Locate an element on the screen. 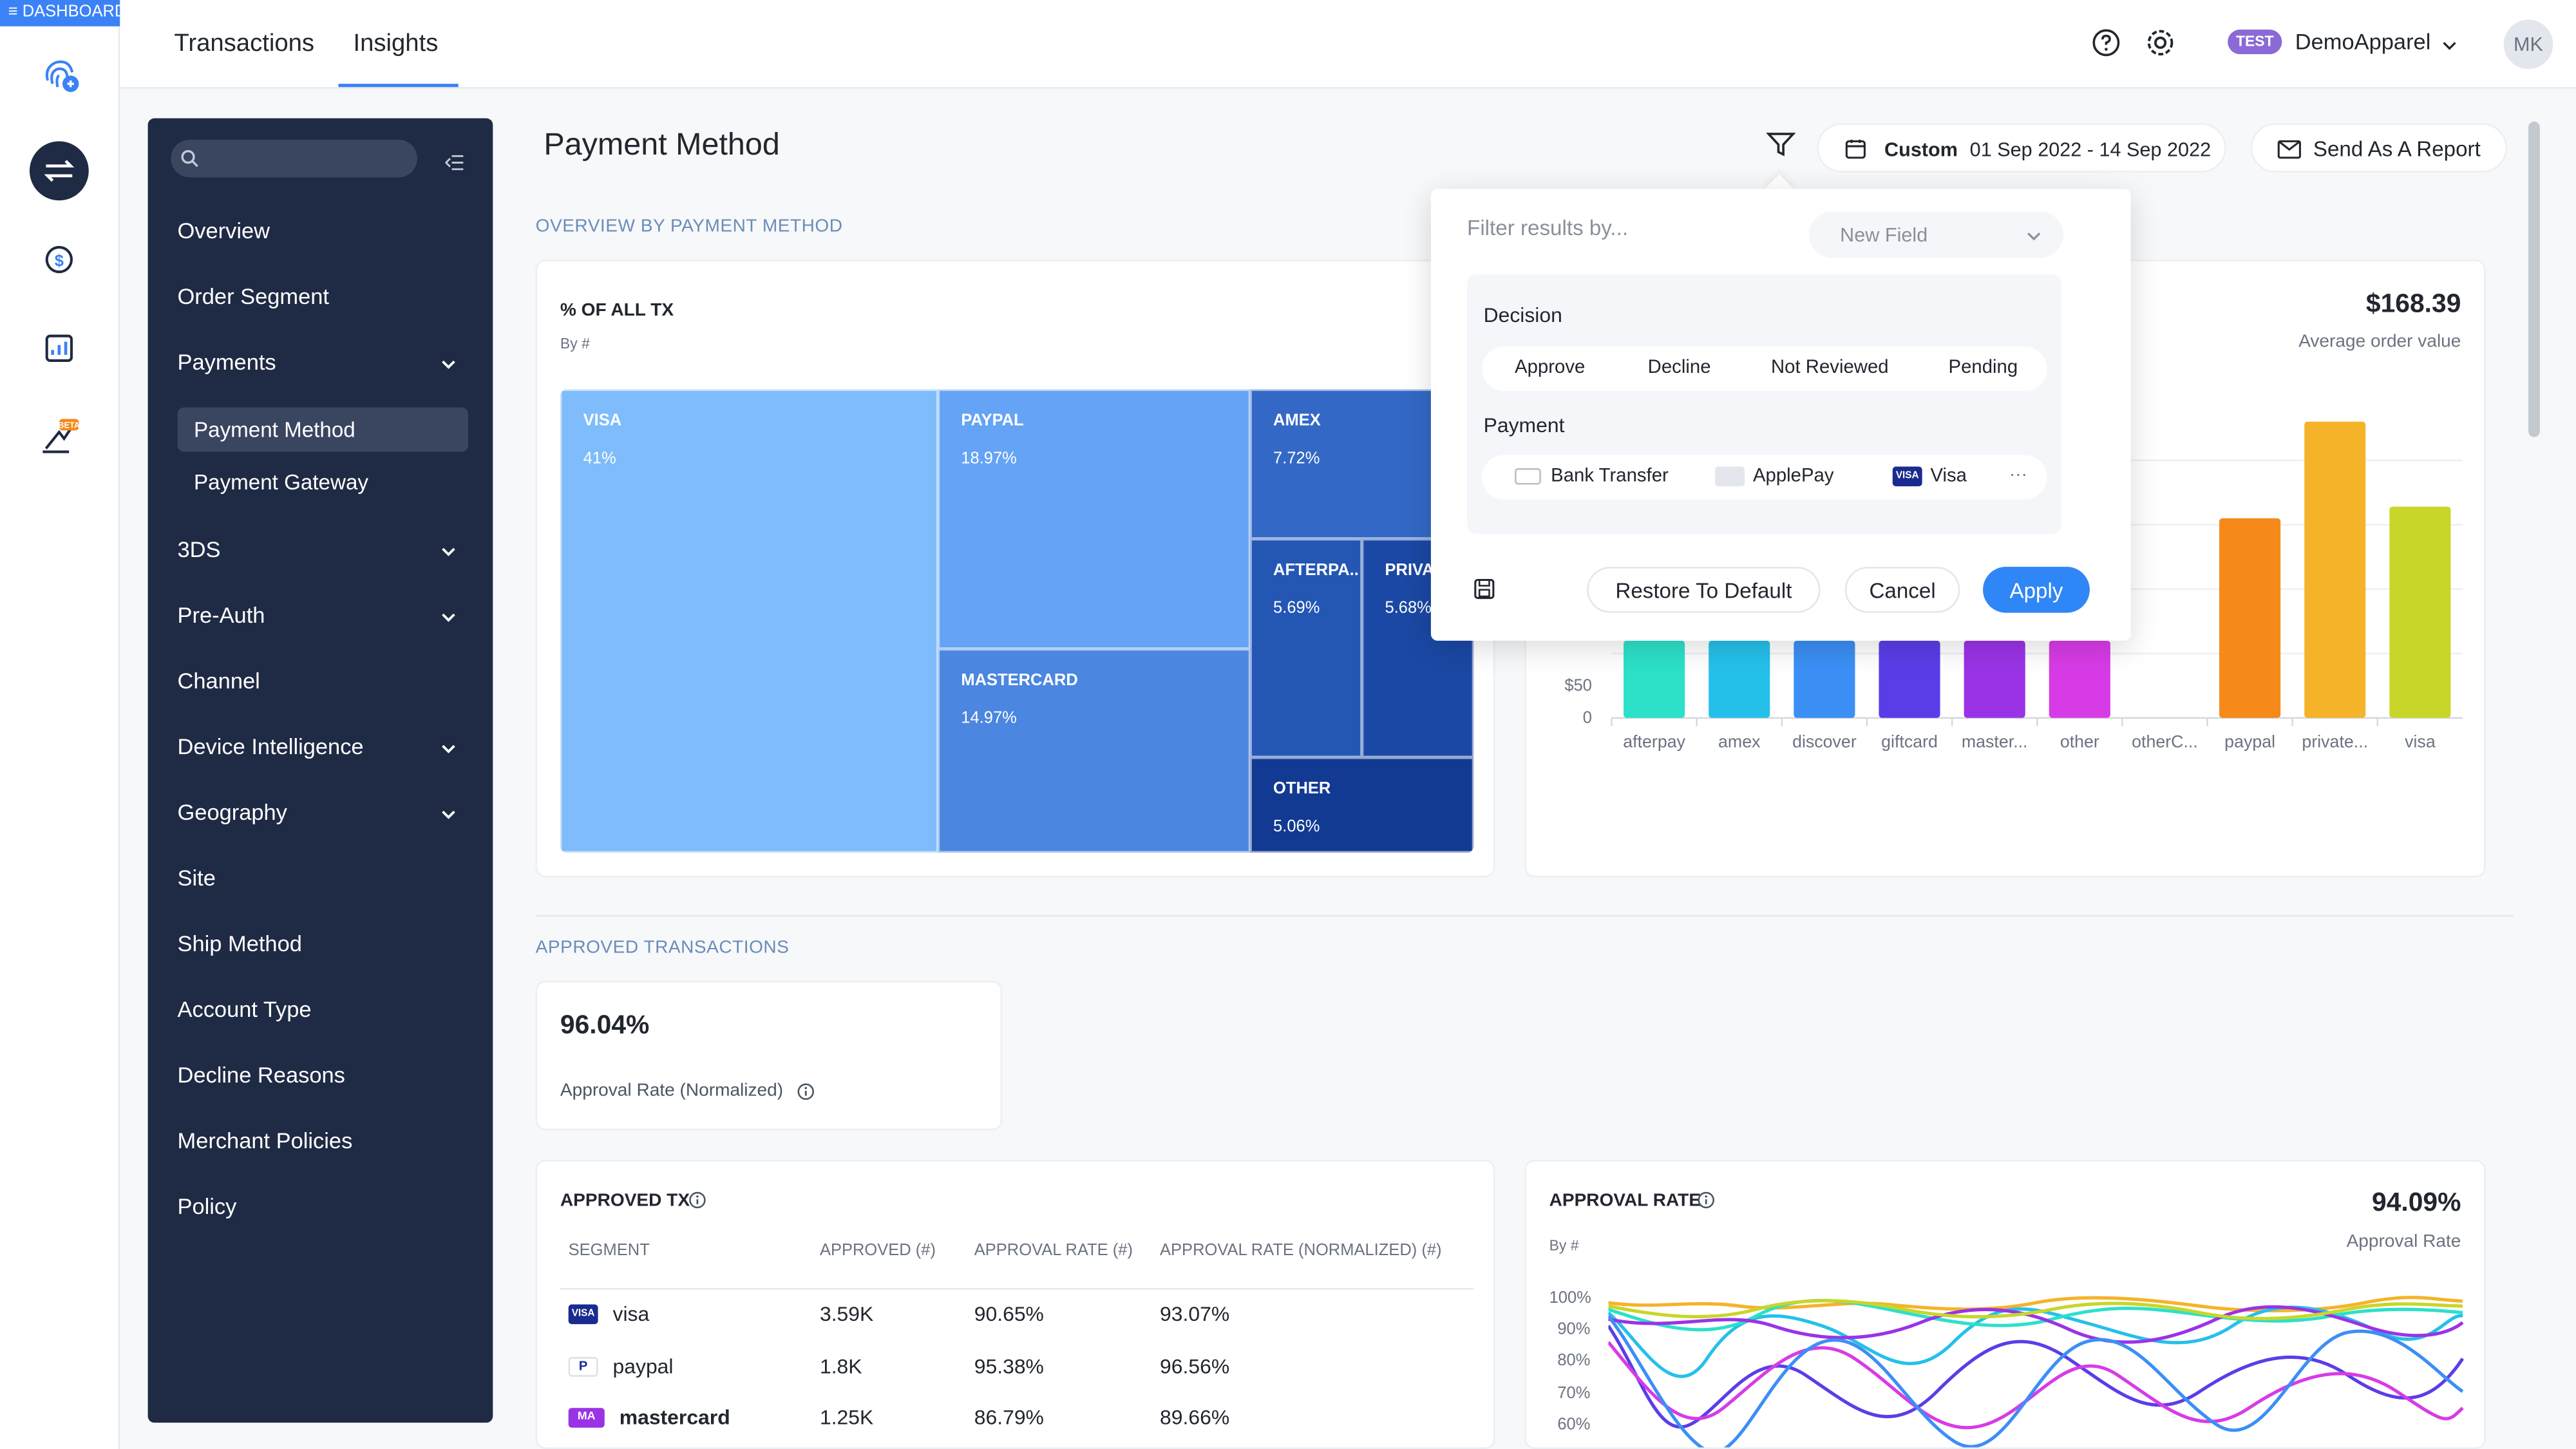 Image resolution: width=2576 pixels, height=1449 pixels. sidebar-search-input is located at coordinates (294, 159).